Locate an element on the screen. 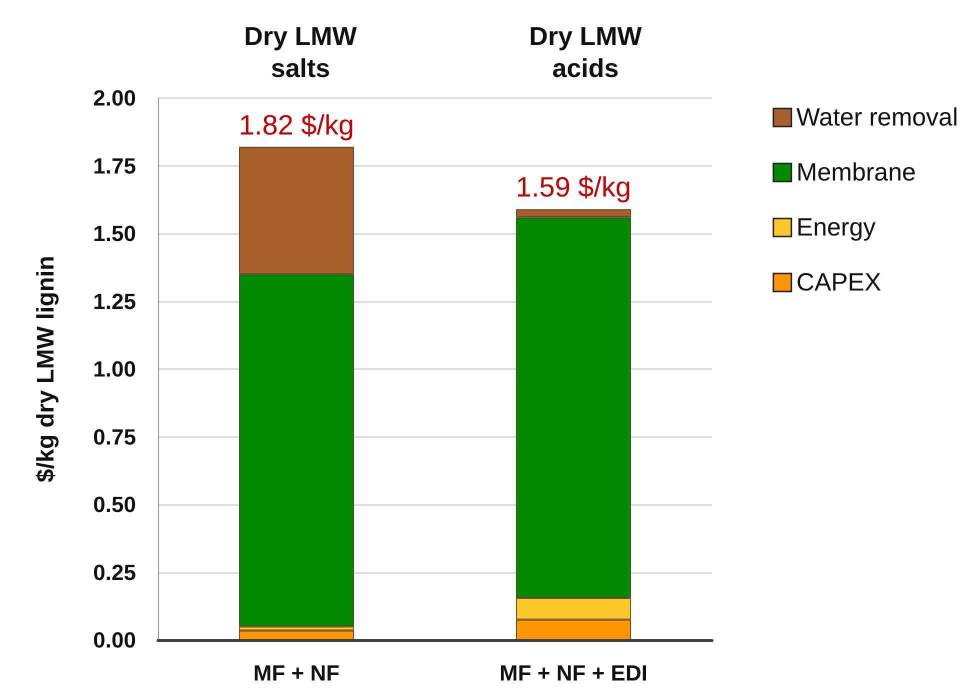  legend-label: Energy is located at coordinates (836, 228).